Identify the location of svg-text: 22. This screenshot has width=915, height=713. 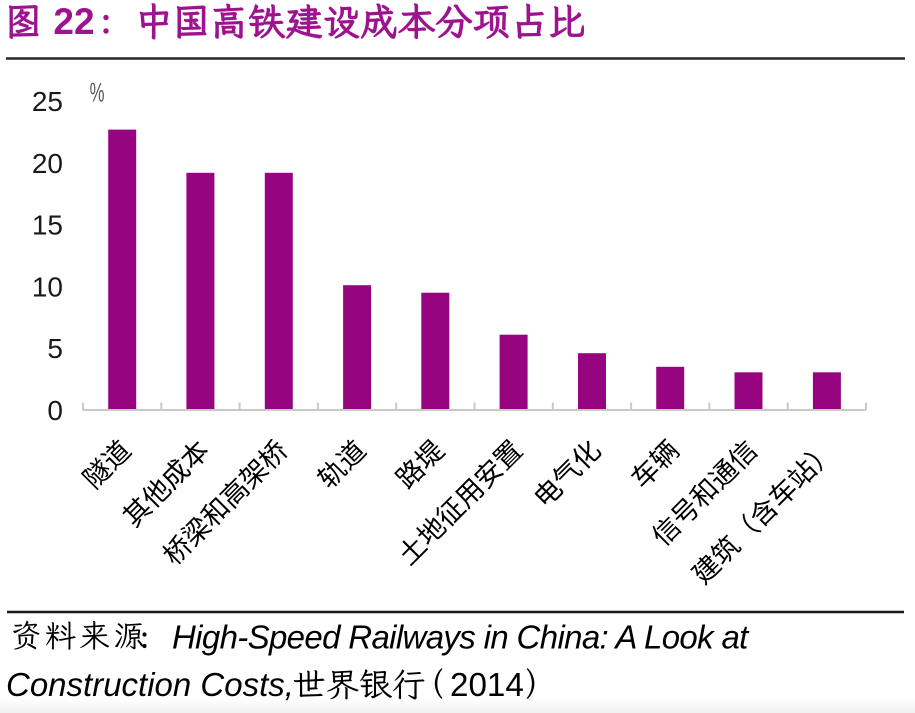
(73, 21).